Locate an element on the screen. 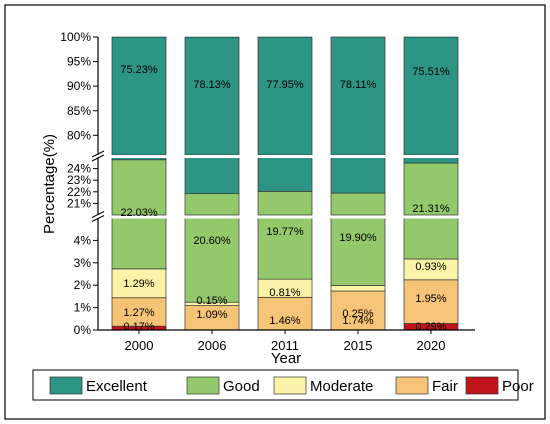 Image resolution: width=550 pixels, height=424 pixels. axis-breaks-group is located at coordinates (286, 186).